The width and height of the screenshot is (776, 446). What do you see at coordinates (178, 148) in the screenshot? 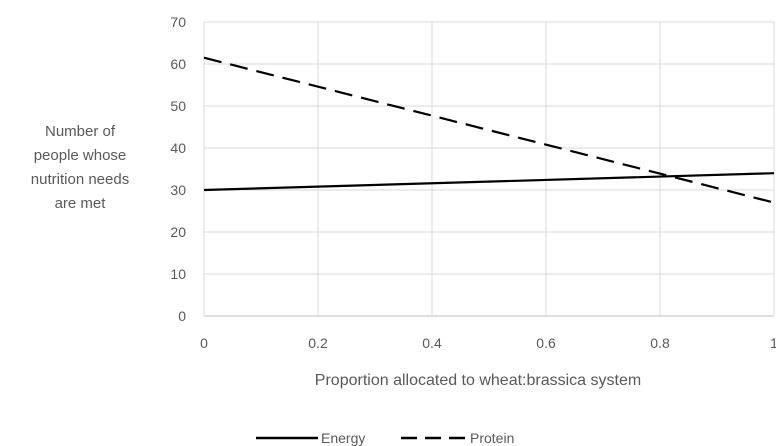
I see `y-tick-label: 40` at bounding box center [178, 148].